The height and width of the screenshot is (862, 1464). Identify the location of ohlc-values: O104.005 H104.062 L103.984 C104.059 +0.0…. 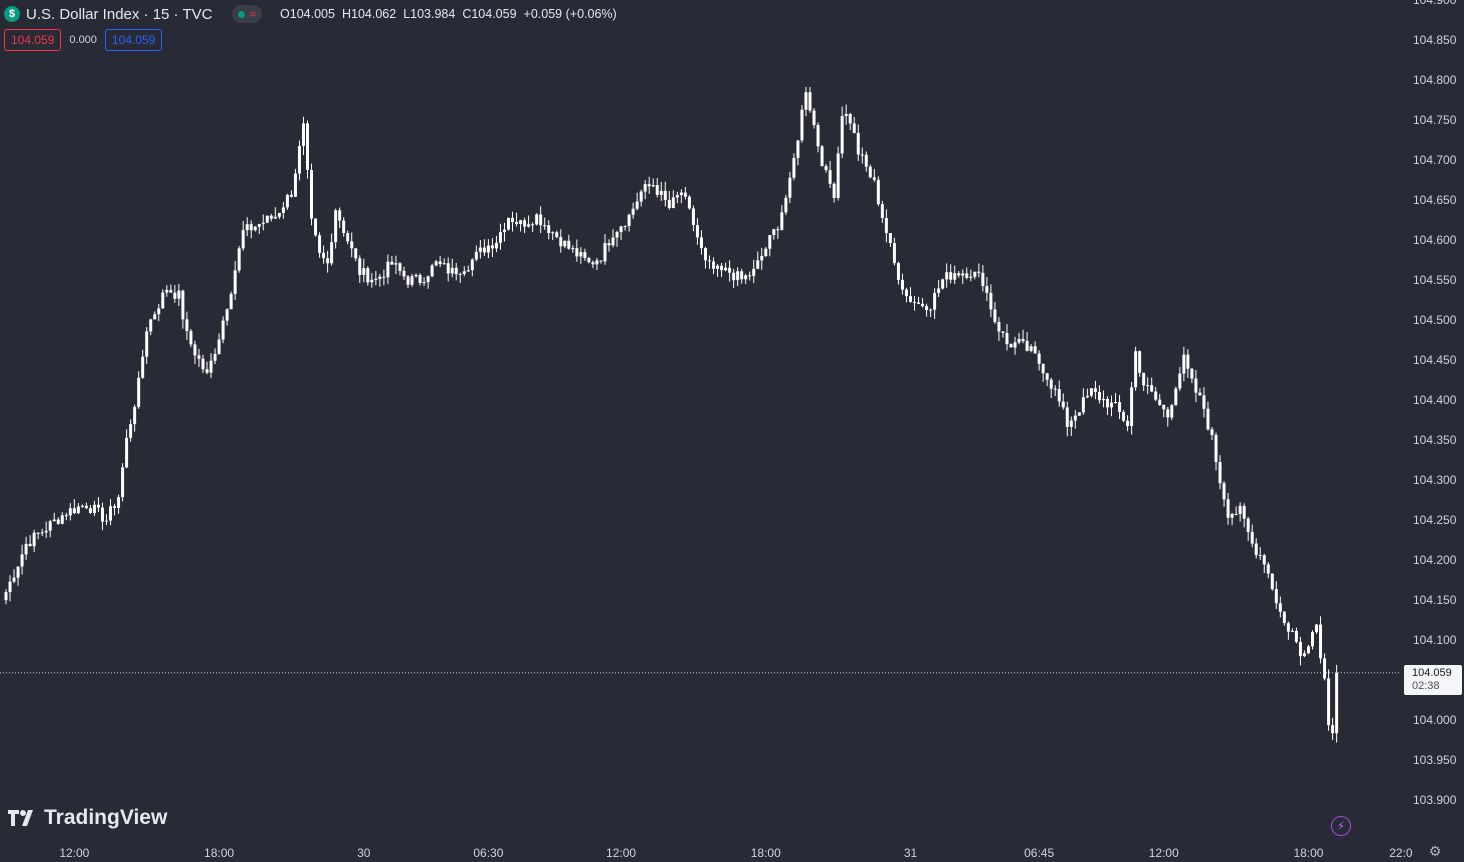
(448, 14).